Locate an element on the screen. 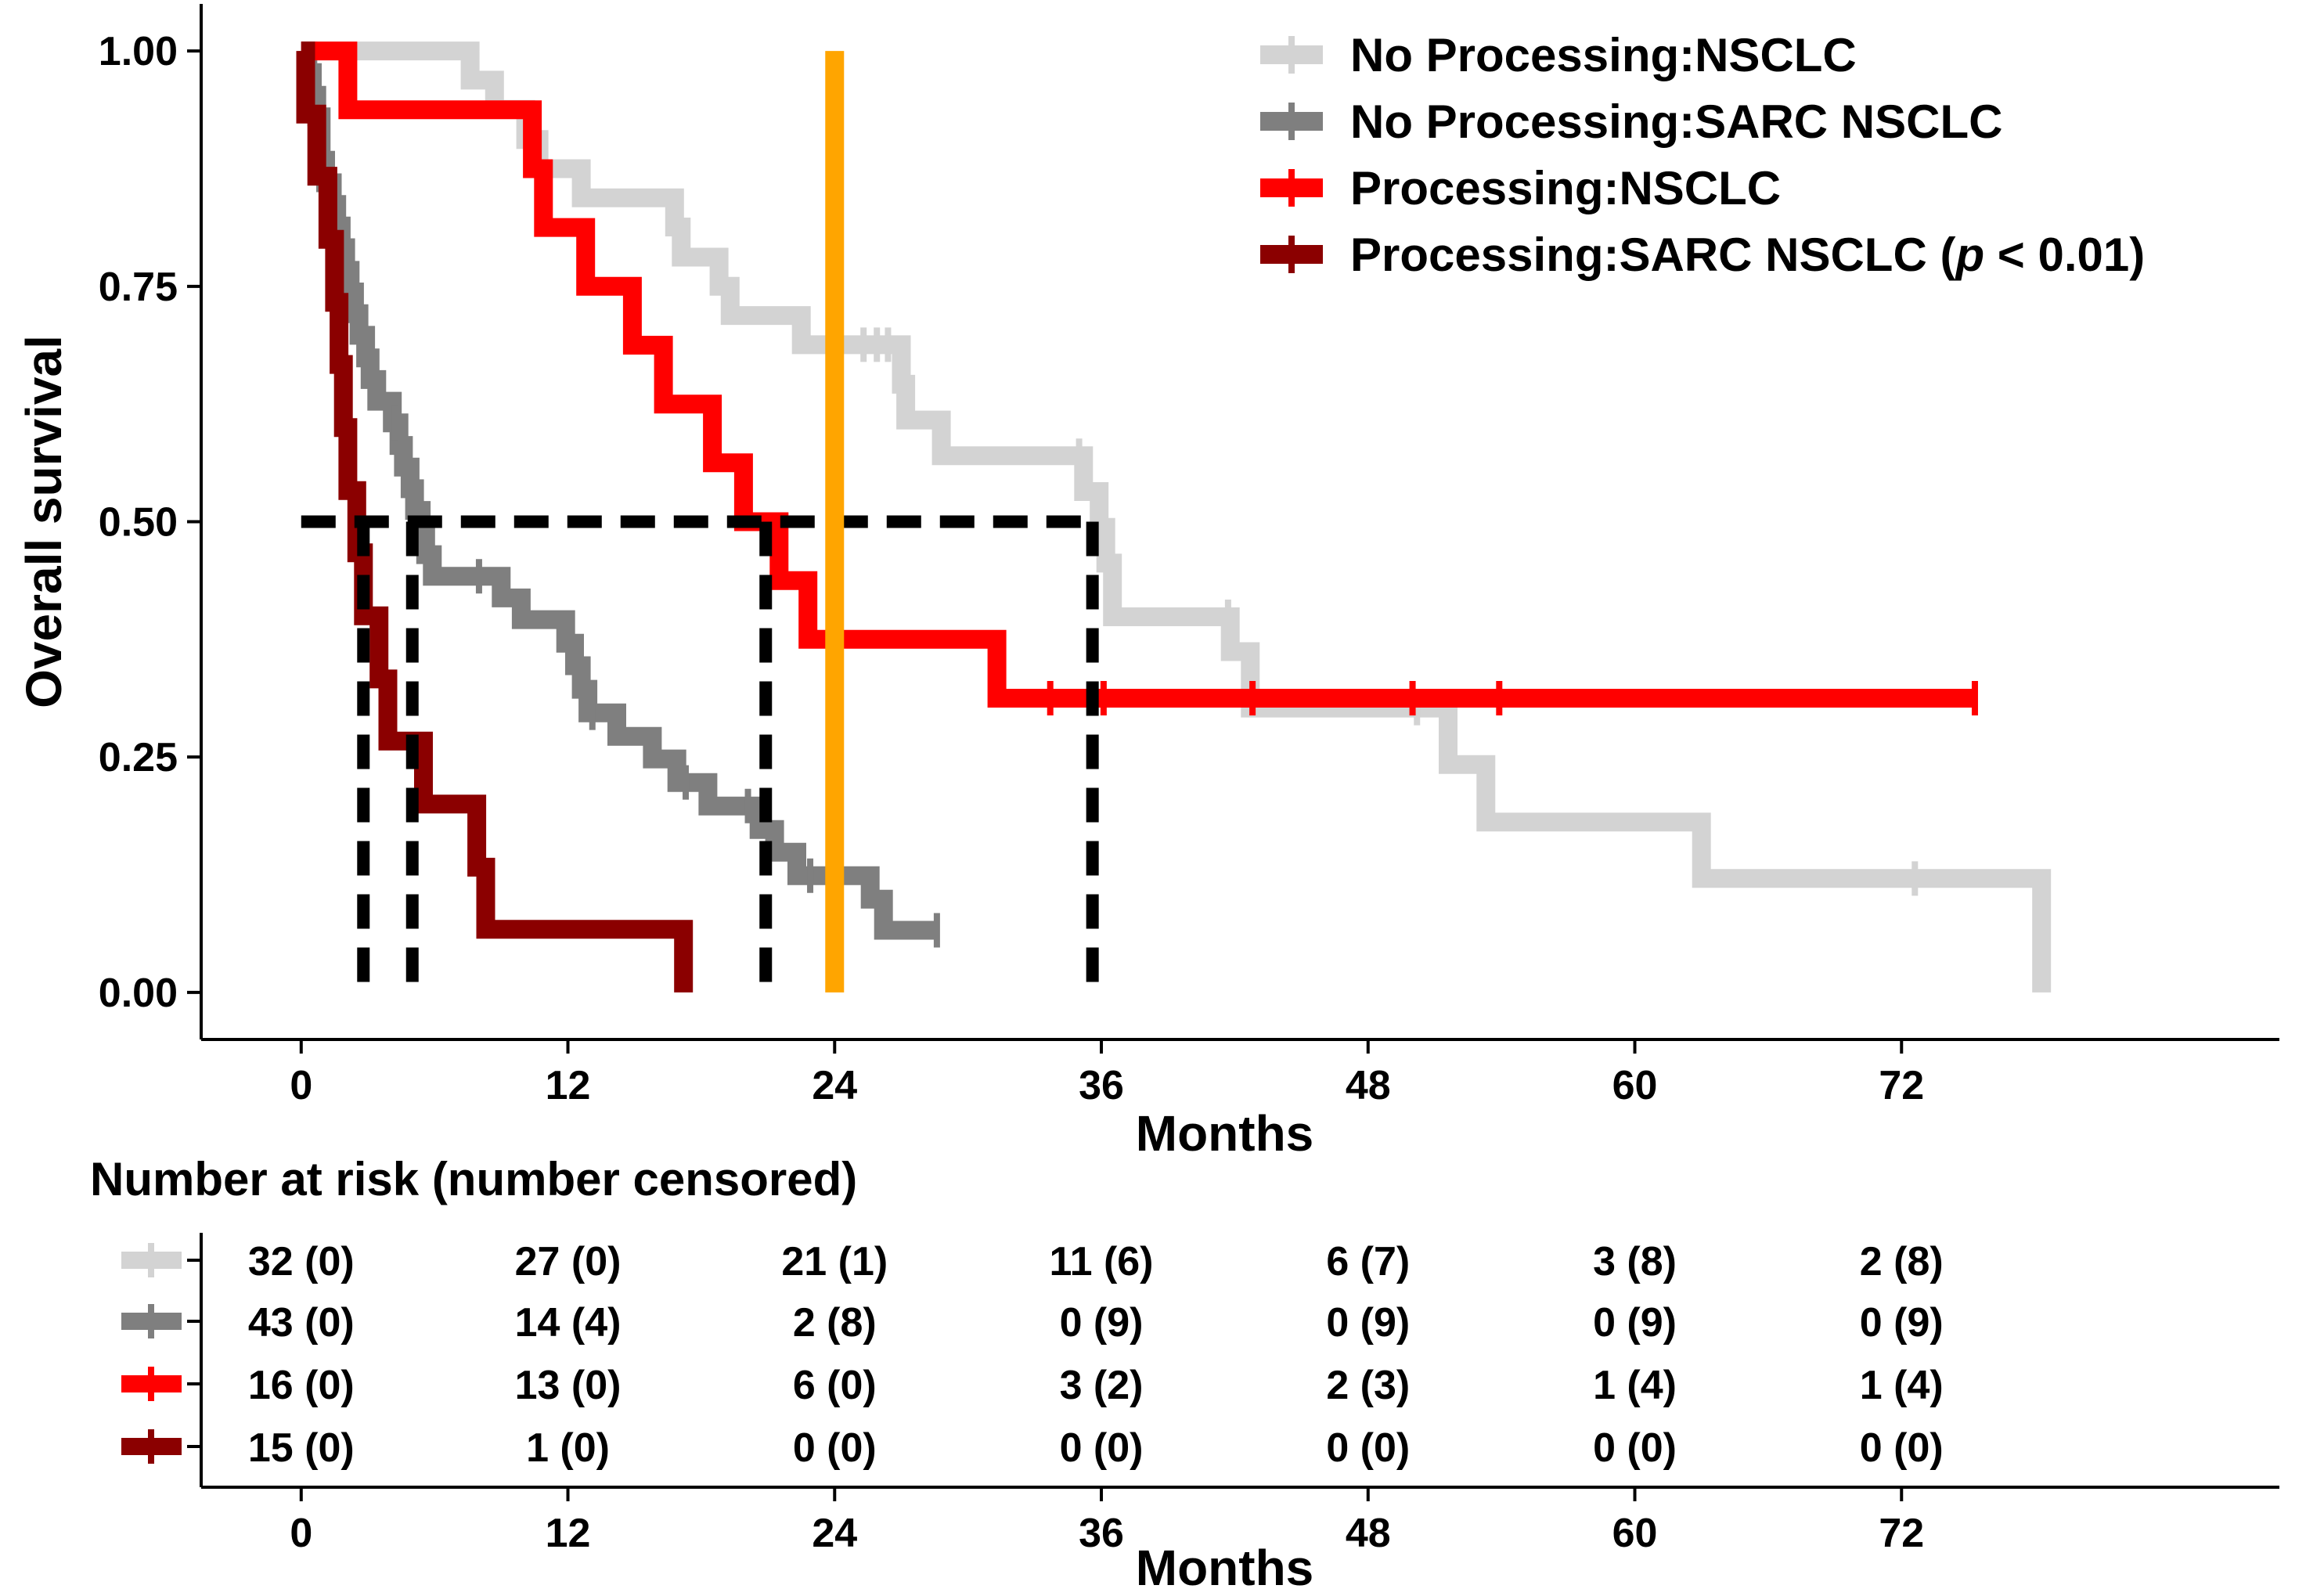 The height and width of the screenshot is (1596, 2306). risk-table-cell: 14 (4) is located at coordinates (568, 1323).